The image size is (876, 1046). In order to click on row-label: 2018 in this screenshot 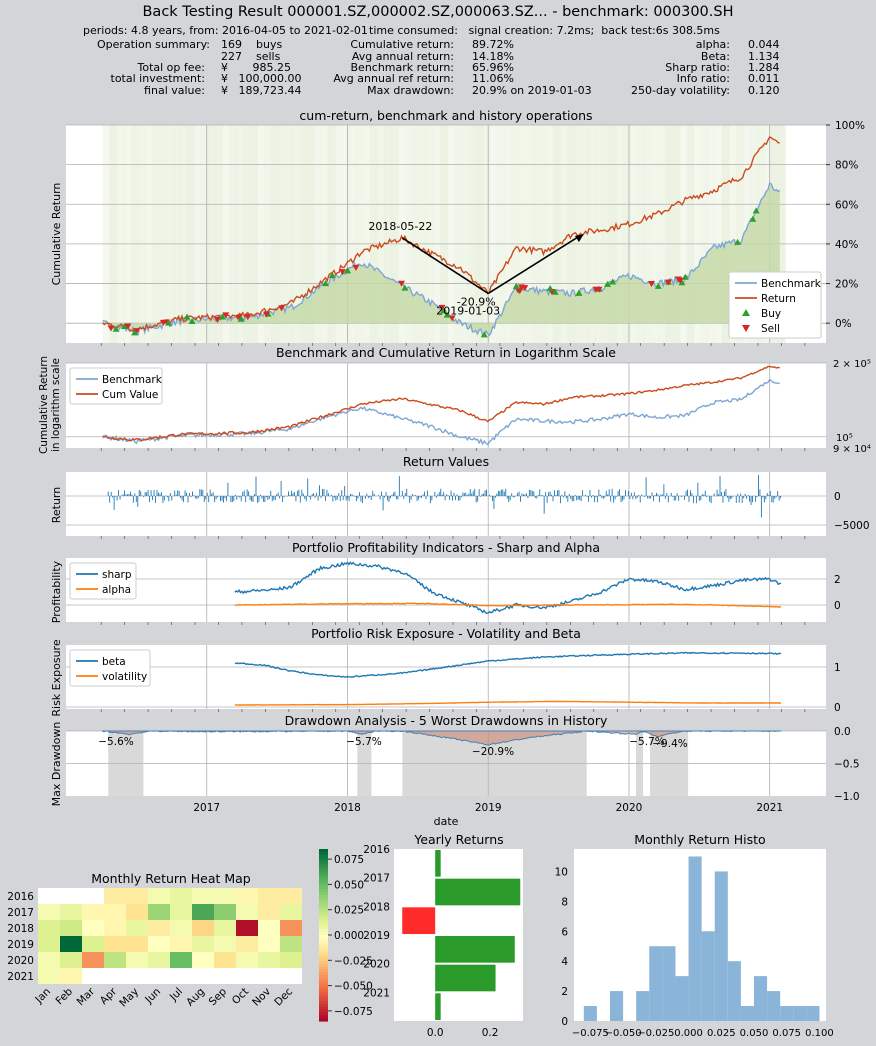, I will do `click(20, 929)`.